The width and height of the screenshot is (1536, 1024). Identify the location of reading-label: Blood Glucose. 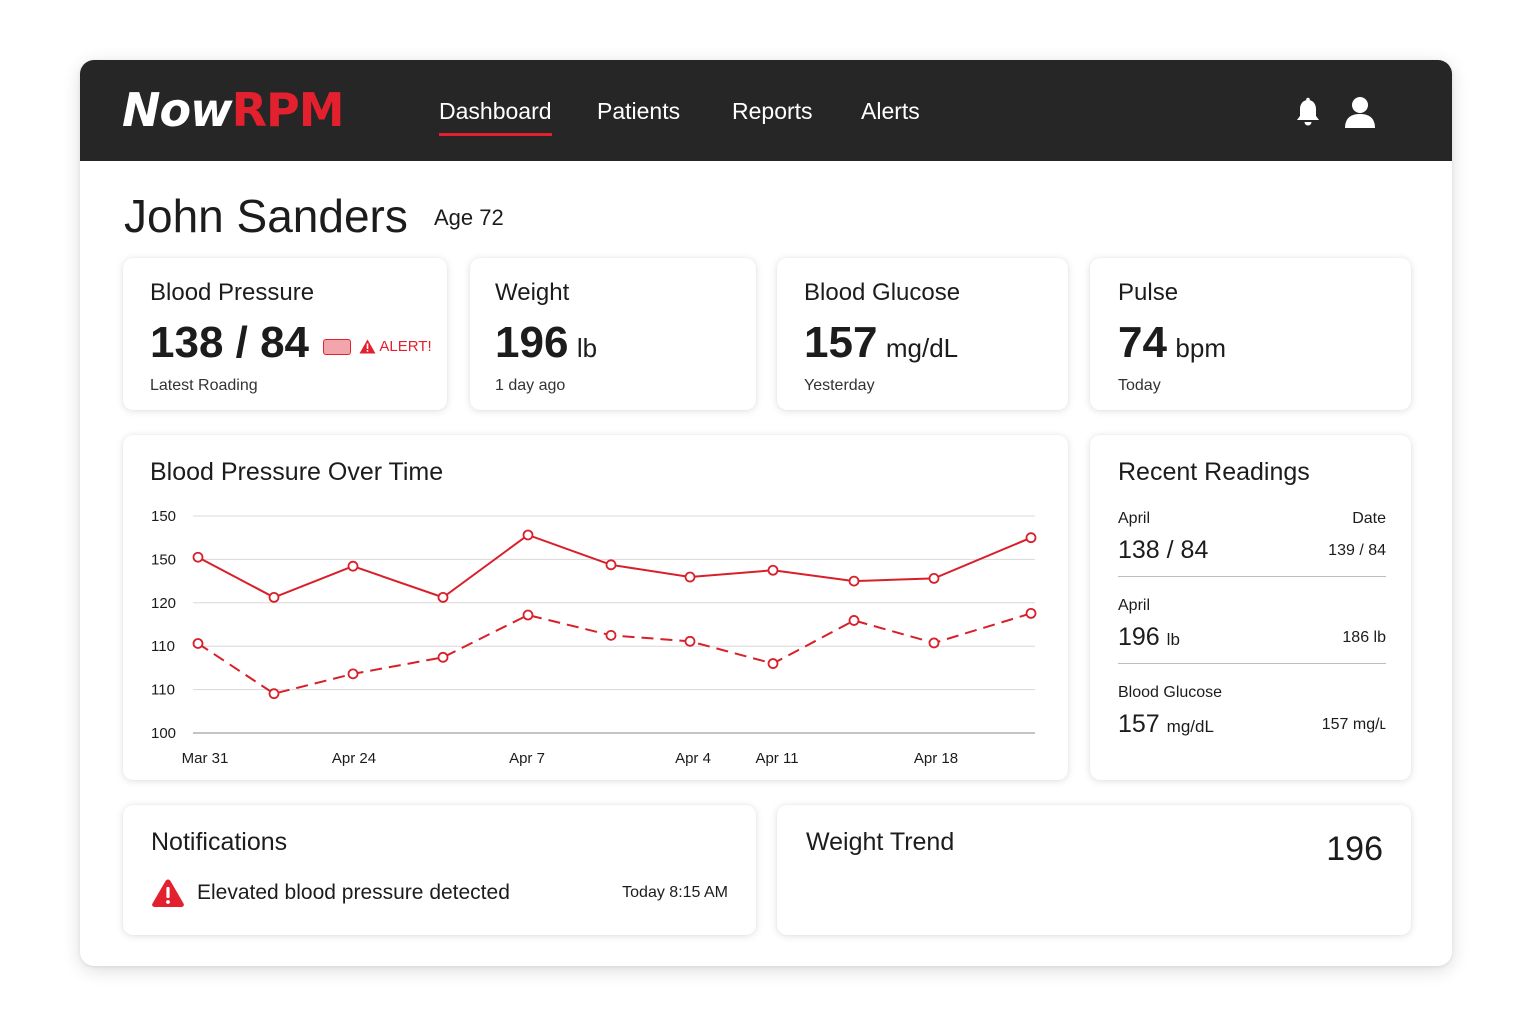
(1170, 692).